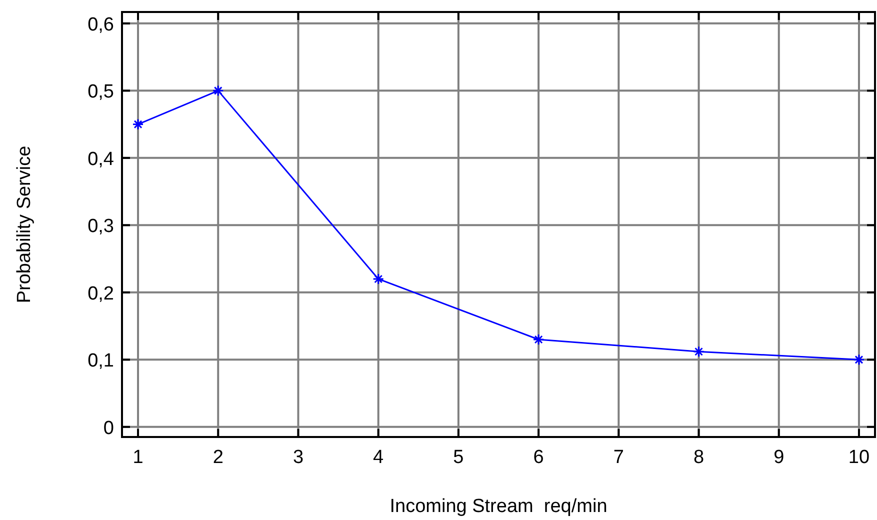 This screenshot has height=520, width=877. What do you see at coordinates (101, 293) in the screenshot?
I see `y-tick-label: 0,2` at bounding box center [101, 293].